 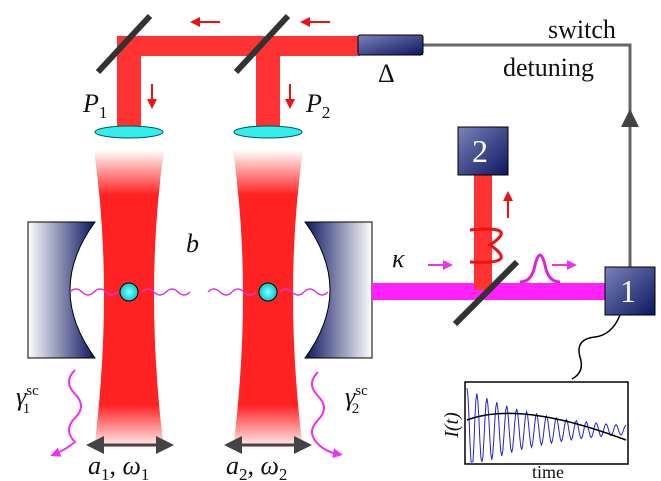 I want to click on label: Δ, so click(x=386, y=73).